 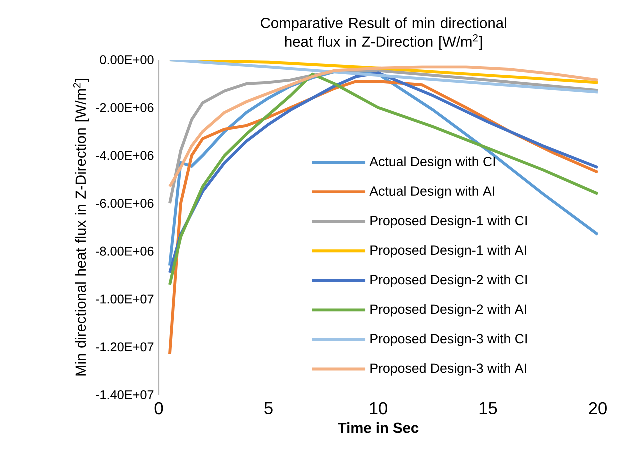 I want to click on x-tick-label: 10, so click(x=379, y=408).